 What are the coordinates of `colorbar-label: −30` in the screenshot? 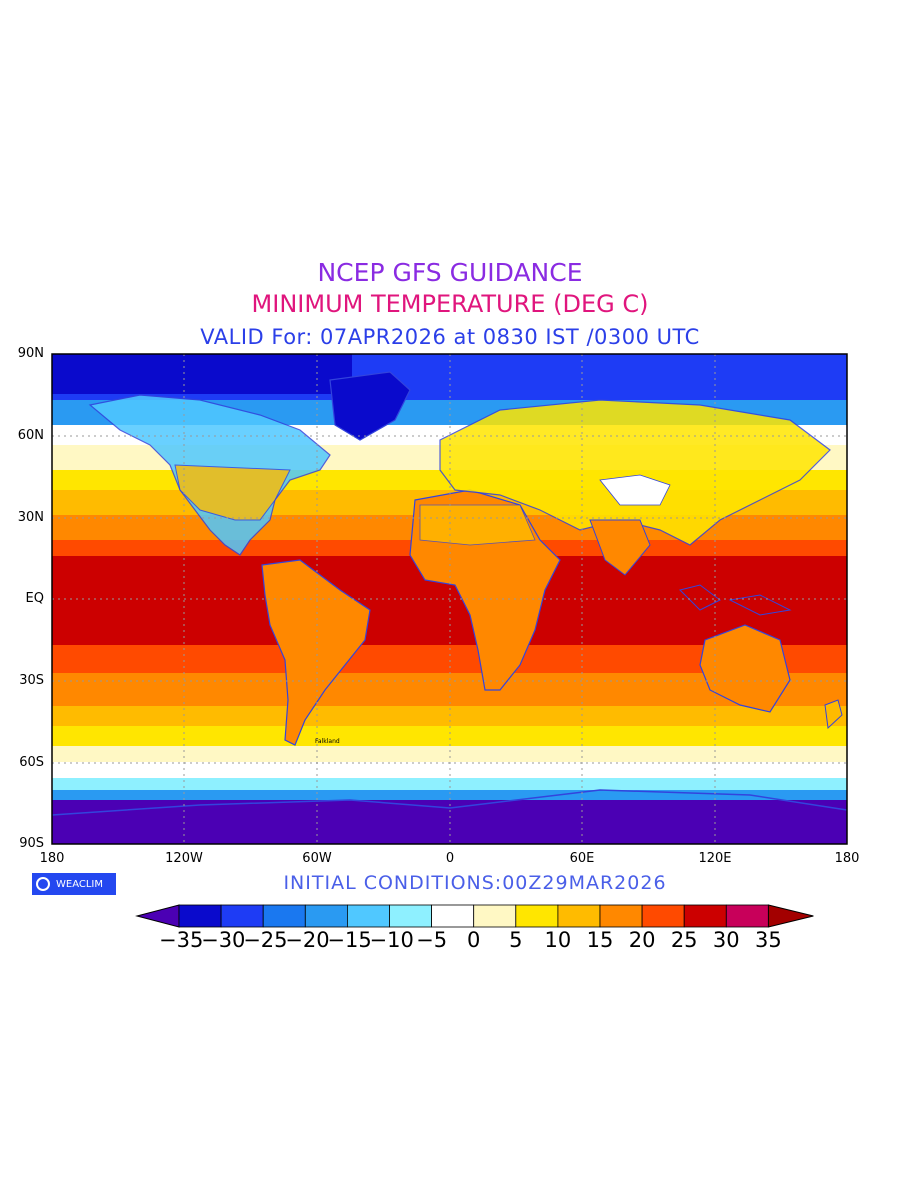 It's located at (223, 940).